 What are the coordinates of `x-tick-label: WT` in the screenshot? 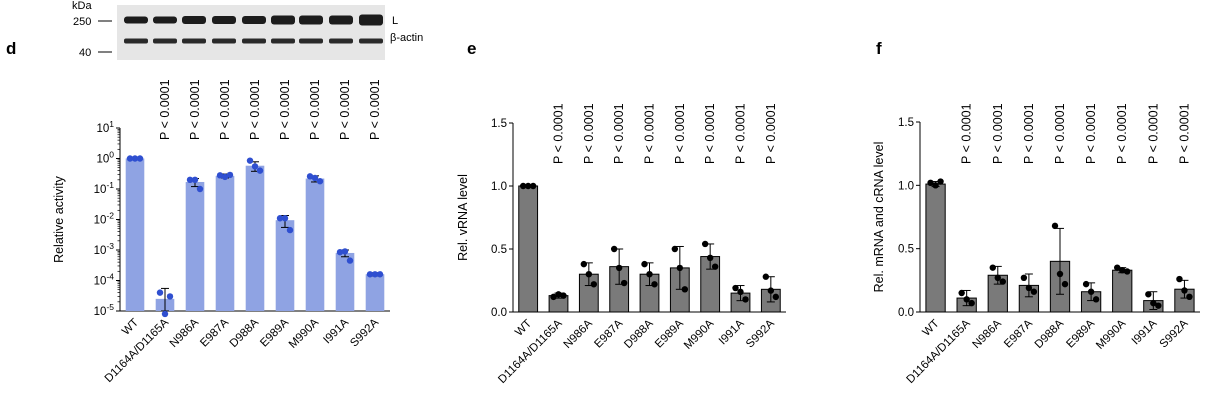 It's located at (931, 328).